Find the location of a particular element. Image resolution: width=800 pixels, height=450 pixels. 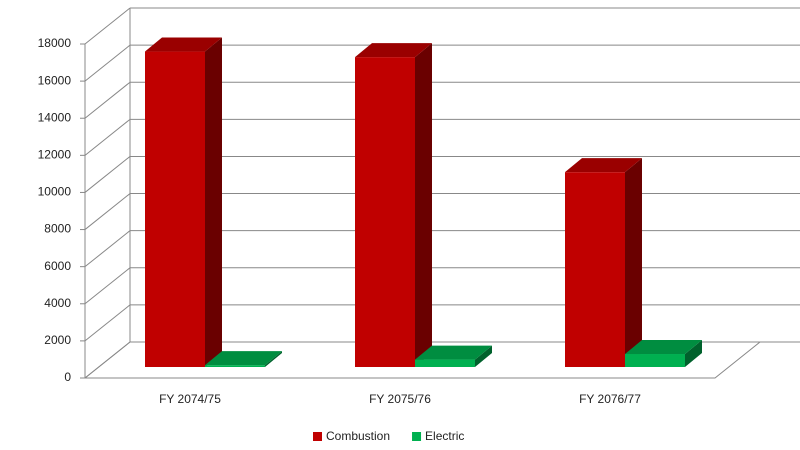

y-tick-label: 0 is located at coordinates (67, 377).